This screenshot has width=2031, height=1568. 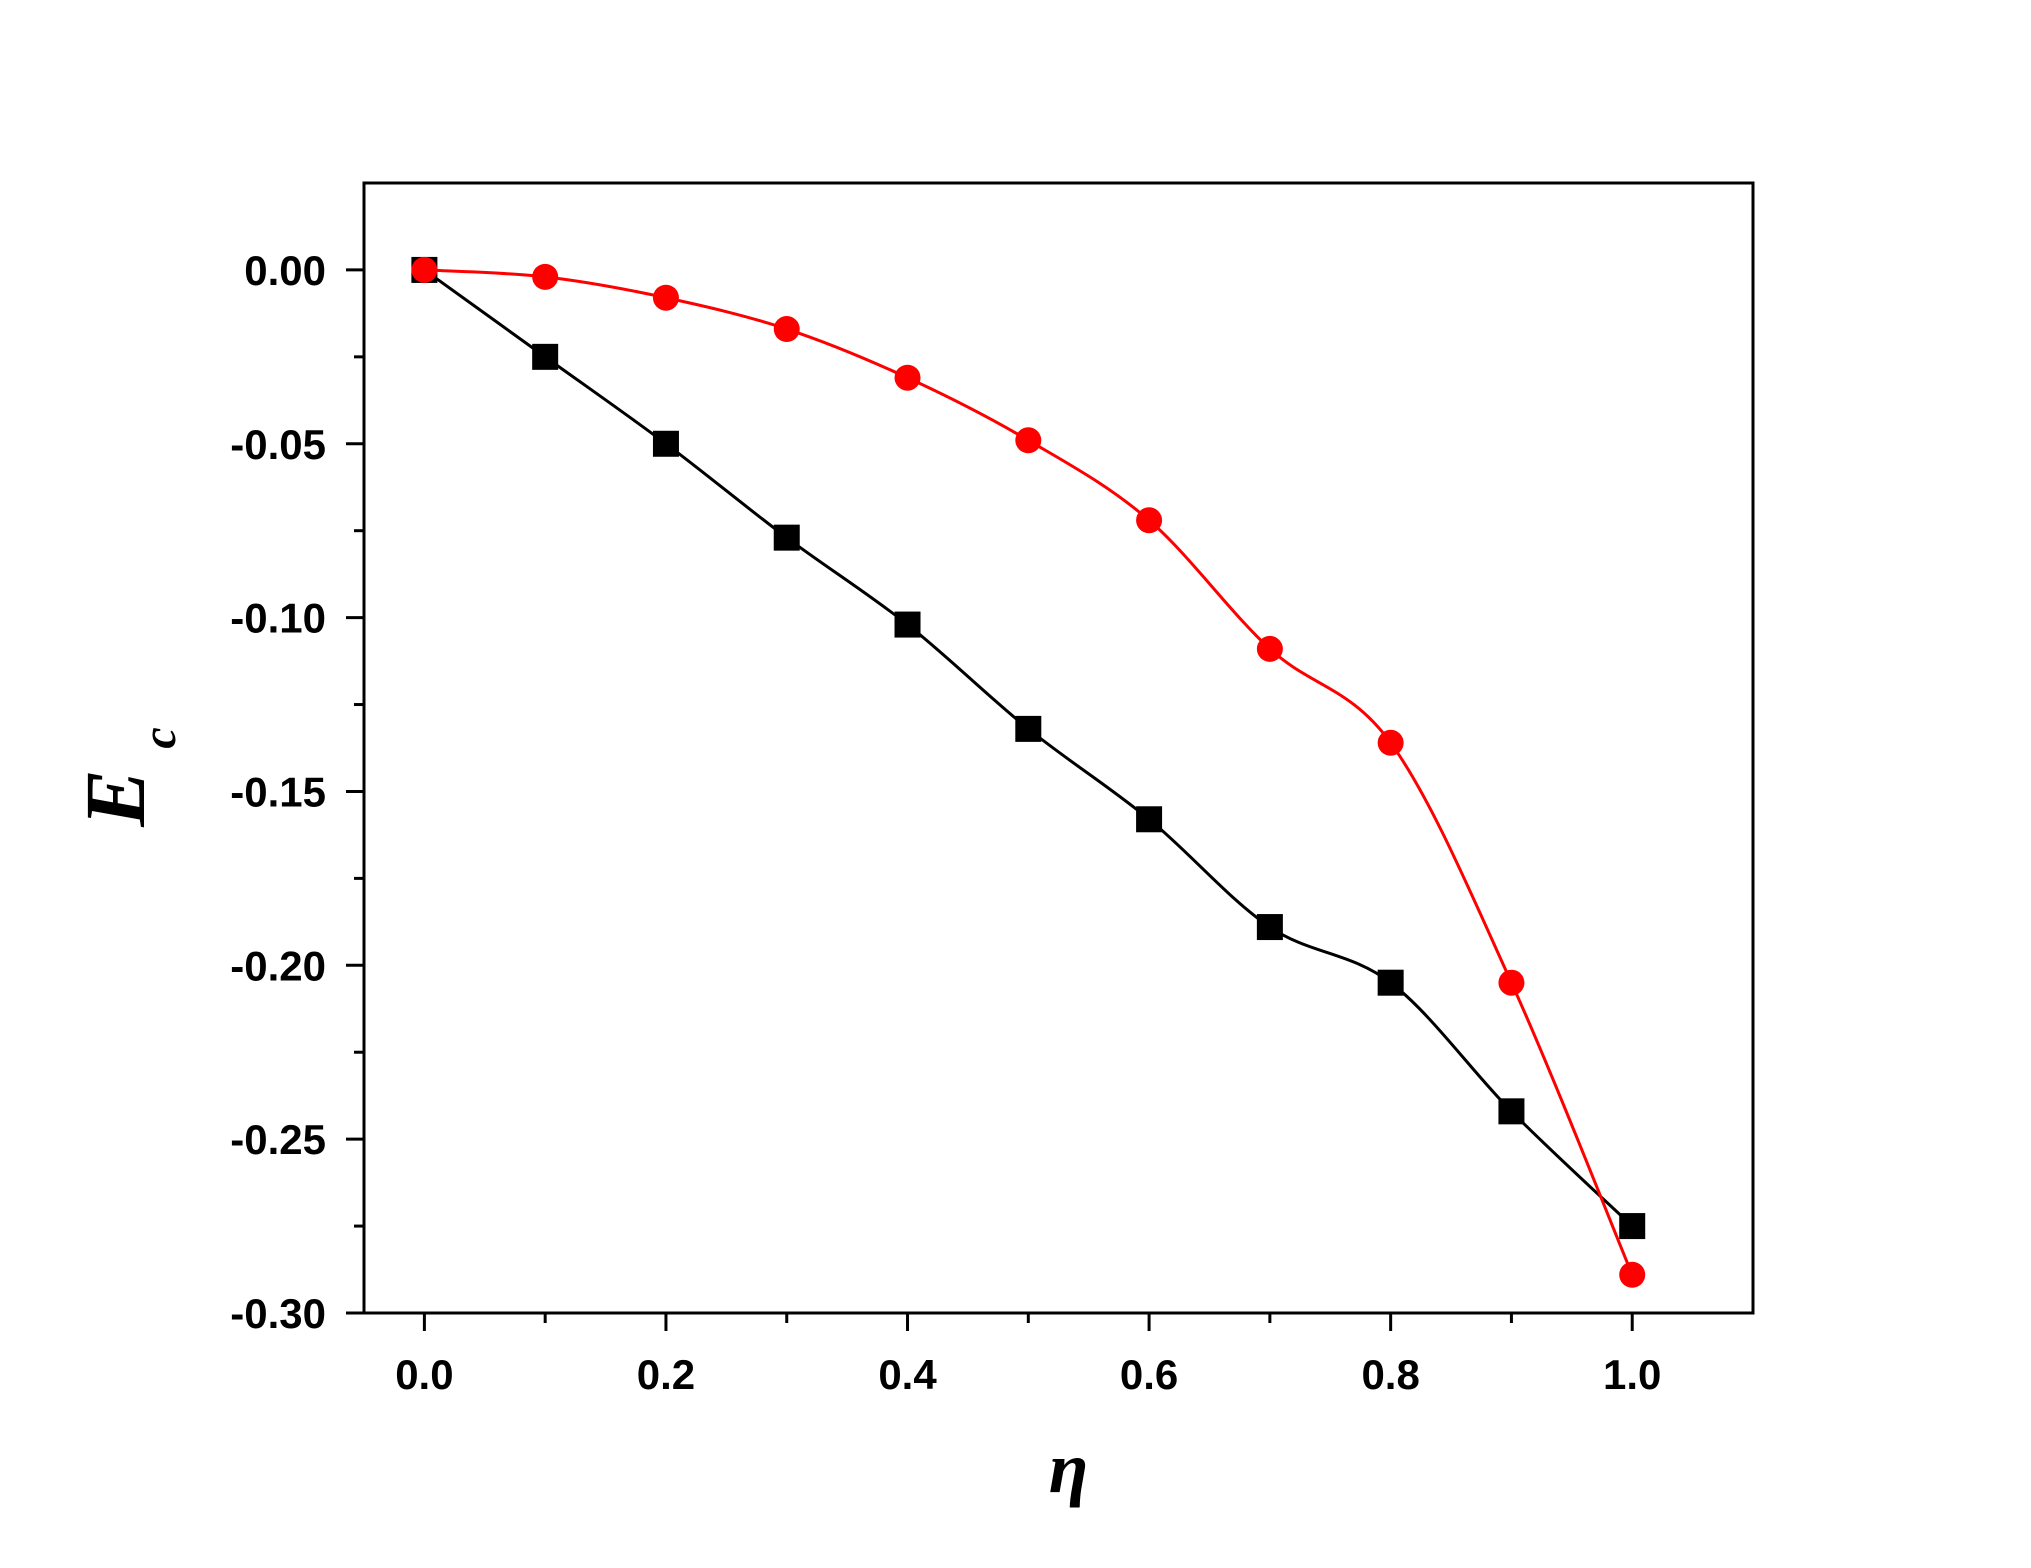 I want to click on x-tick-label: 0.8, so click(x=1390, y=1374).